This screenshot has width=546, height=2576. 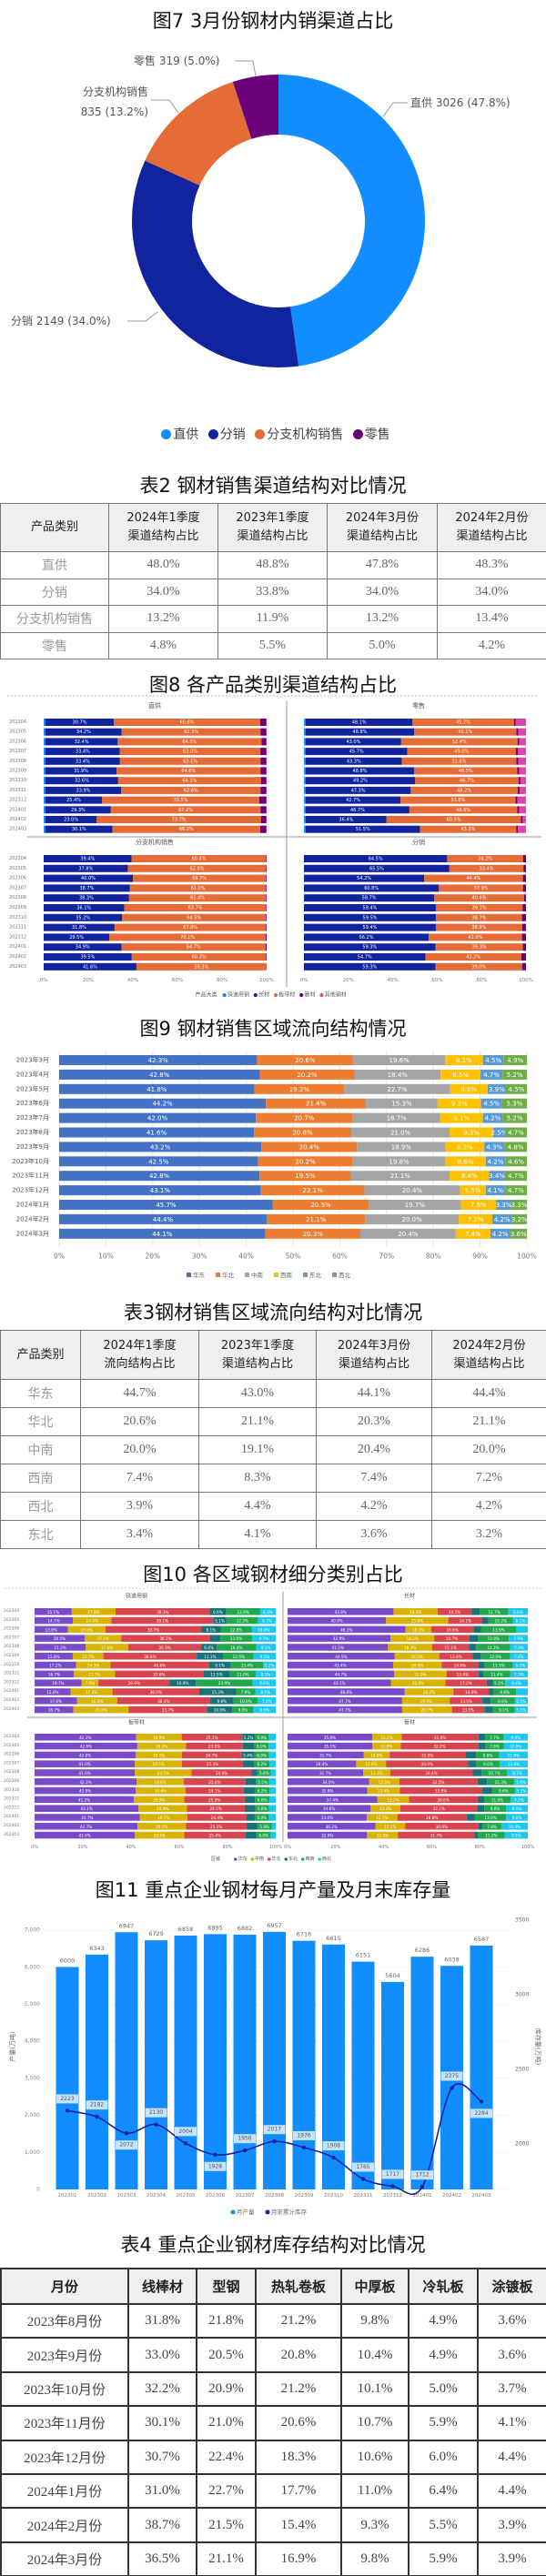 I want to click on data-label: 5.3%, so click(x=514, y=1104).